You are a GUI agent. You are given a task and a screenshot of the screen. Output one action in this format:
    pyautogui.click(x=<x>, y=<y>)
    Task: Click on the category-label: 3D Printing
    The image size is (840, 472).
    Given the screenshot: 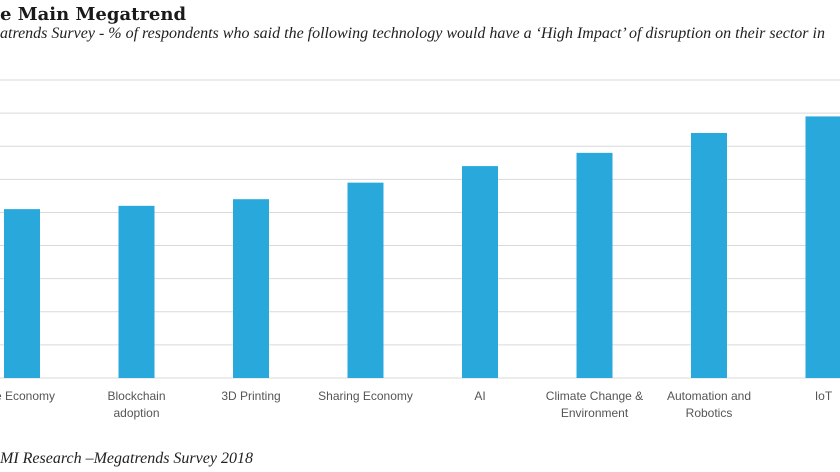 What is the action you would take?
    pyautogui.click(x=250, y=396)
    